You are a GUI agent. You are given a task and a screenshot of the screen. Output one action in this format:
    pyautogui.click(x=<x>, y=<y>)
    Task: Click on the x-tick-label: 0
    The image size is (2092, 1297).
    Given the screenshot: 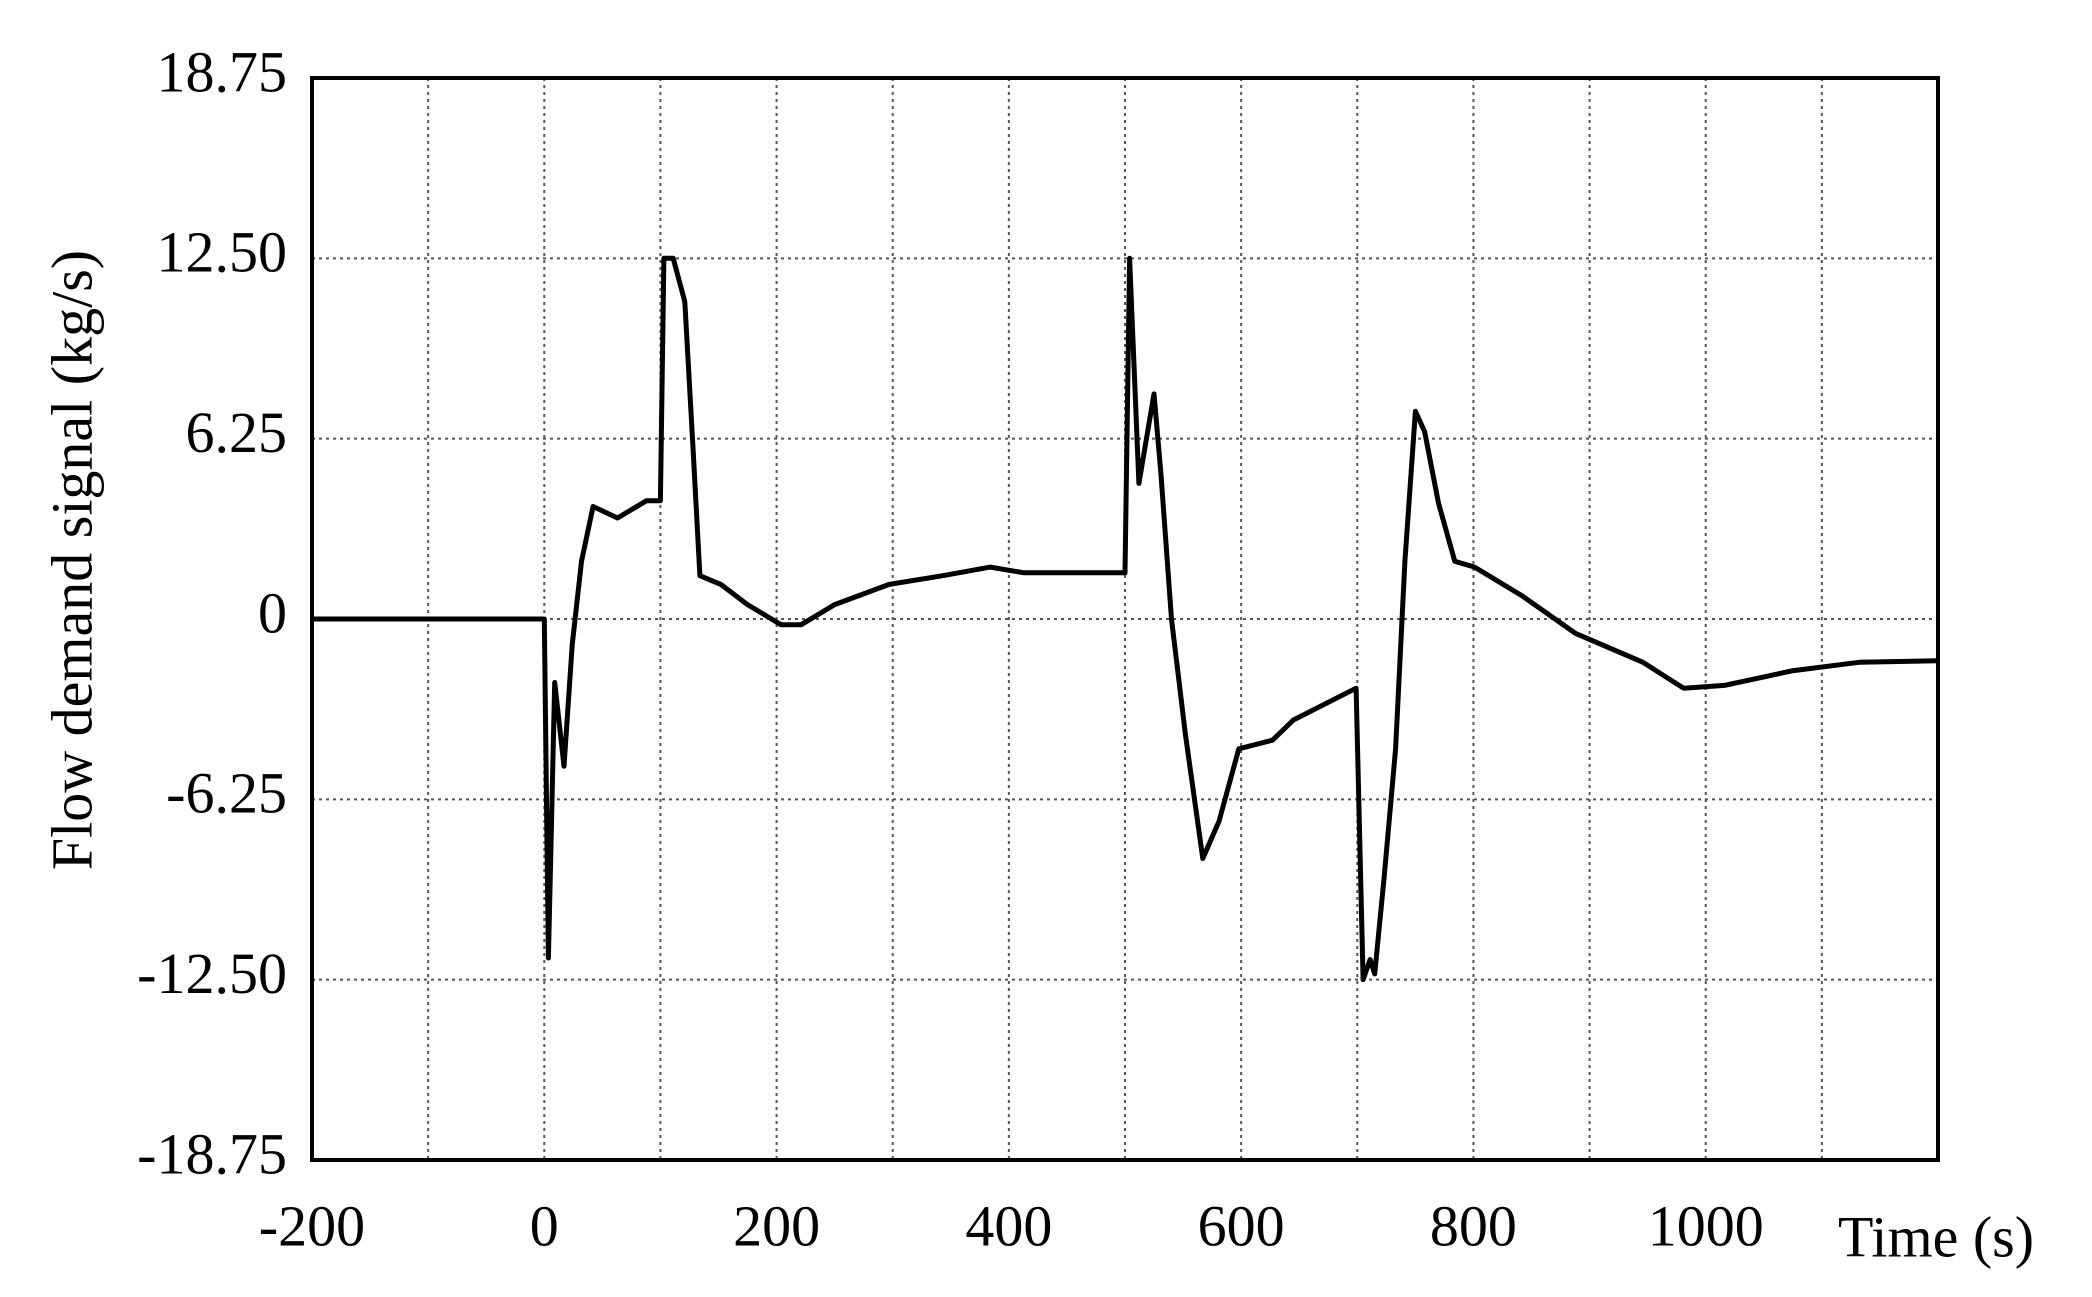 What is the action you would take?
    pyautogui.click(x=544, y=1225)
    